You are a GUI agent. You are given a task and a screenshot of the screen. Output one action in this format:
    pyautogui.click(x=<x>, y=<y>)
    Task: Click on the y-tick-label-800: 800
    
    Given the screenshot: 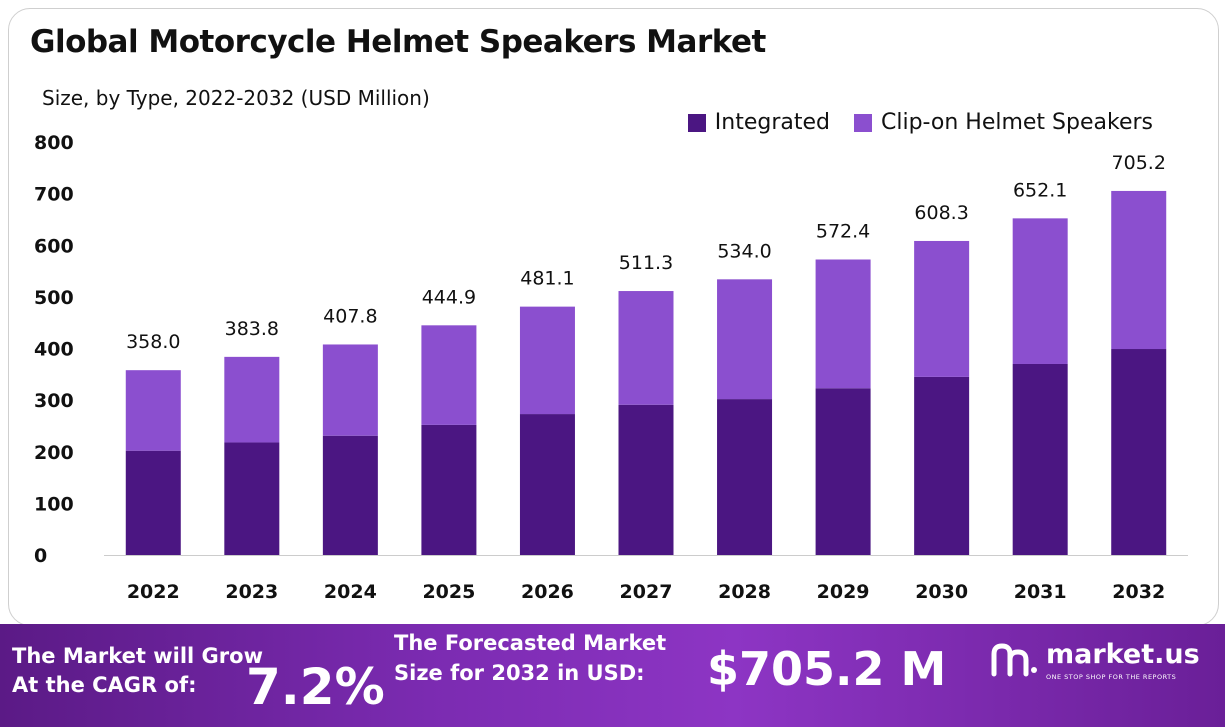 What is the action you would take?
    pyautogui.click(x=54, y=143)
    